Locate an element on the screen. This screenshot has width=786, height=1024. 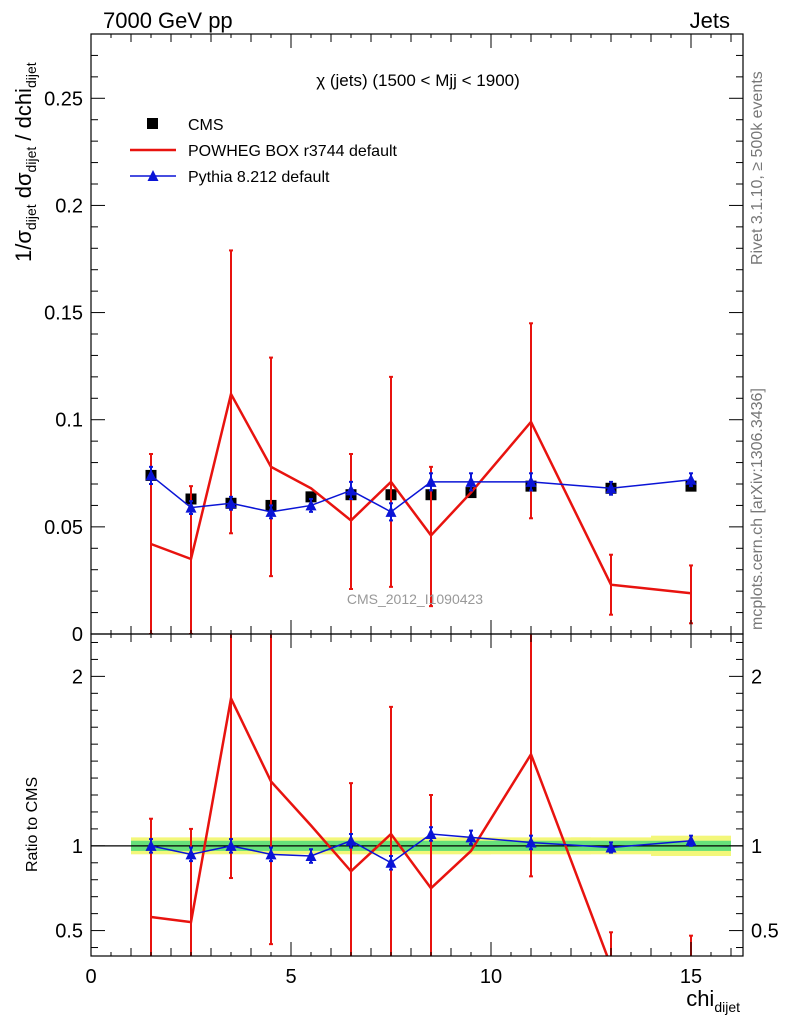
main-ylabel: 1/σdijet dσdijet / dchidijet is located at coordinates (25, 162).